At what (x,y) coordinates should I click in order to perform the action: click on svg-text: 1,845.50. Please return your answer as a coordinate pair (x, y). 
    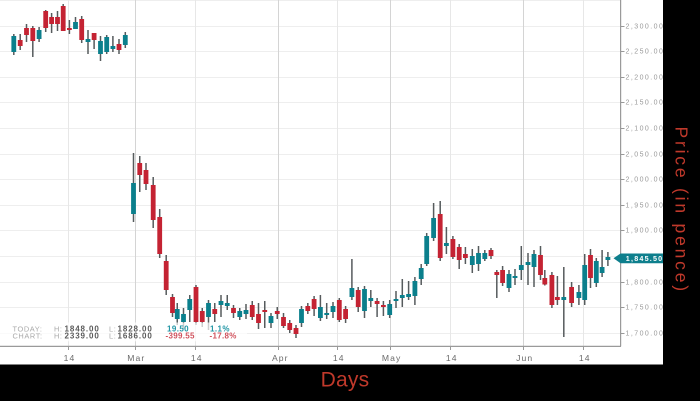
    Looking at the image, I should click on (645, 258).